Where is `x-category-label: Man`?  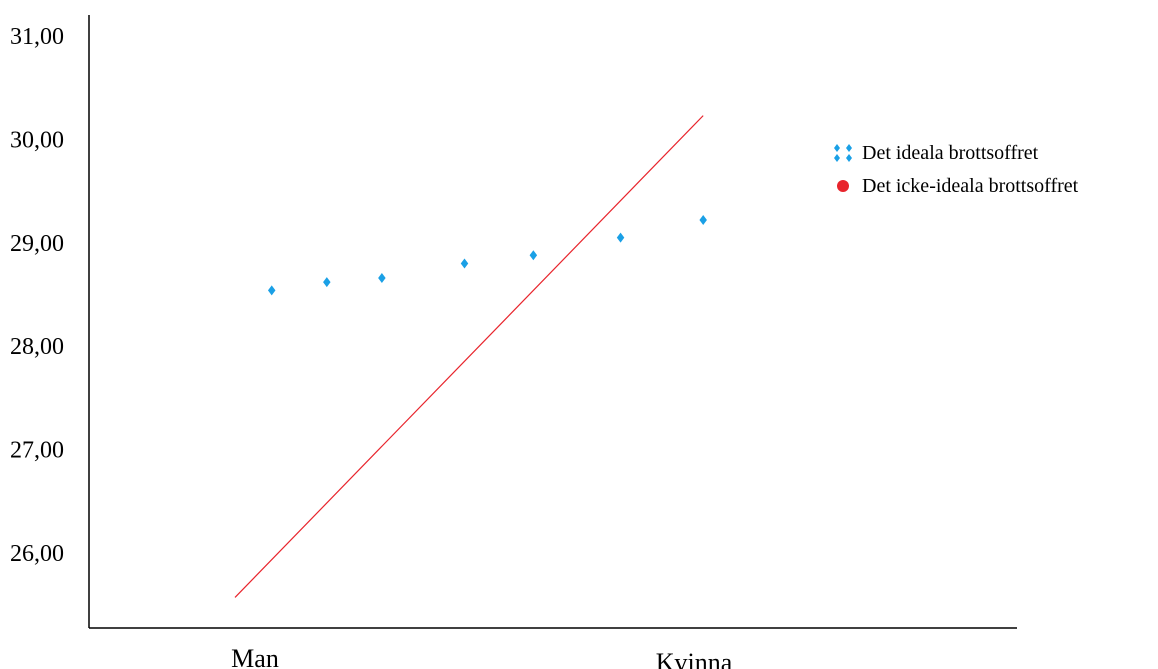
x-category-label: Man is located at coordinates (255, 656).